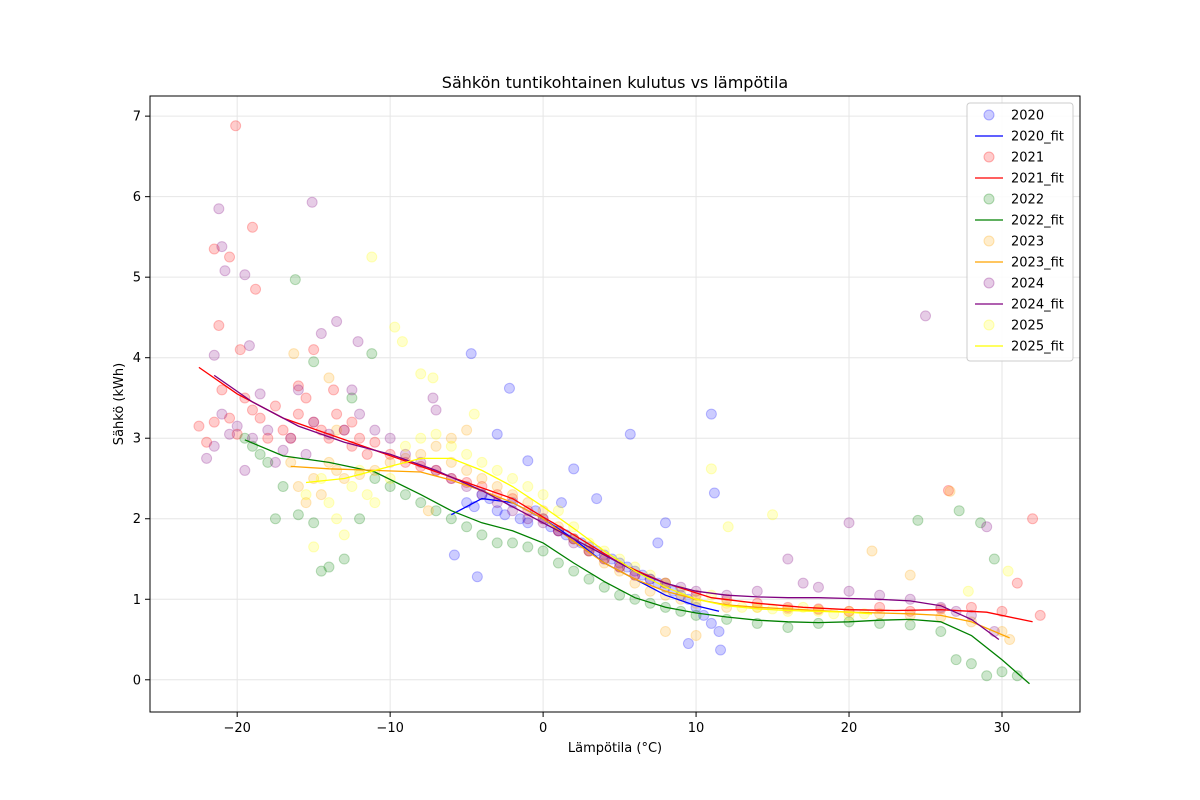  What do you see at coordinates (543, 728) in the screenshot?
I see `x-tick-label: 0` at bounding box center [543, 728].